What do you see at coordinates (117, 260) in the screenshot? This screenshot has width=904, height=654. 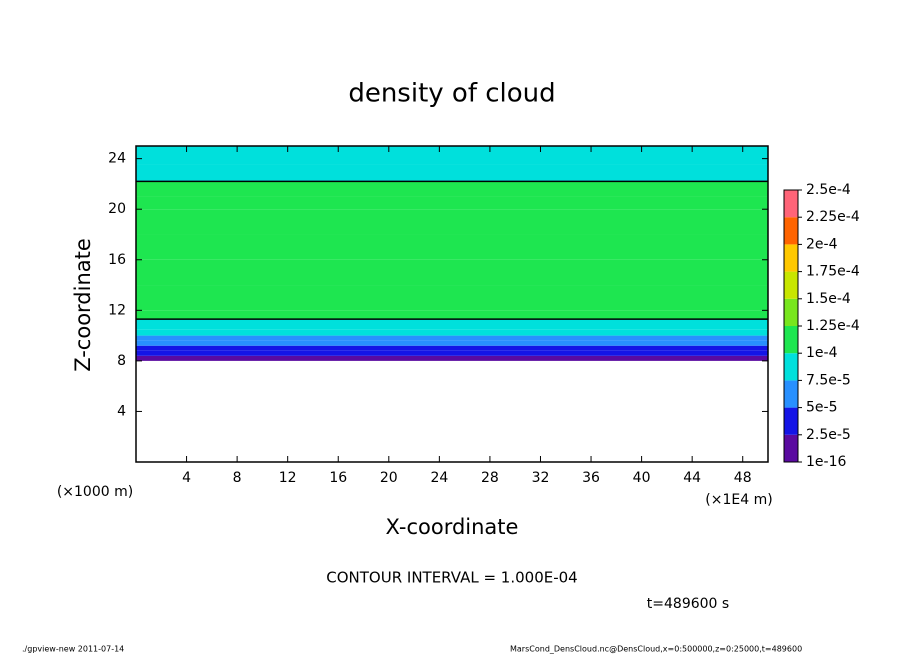 I see `y-tick-label: 16` at bounding box center [117, 260].